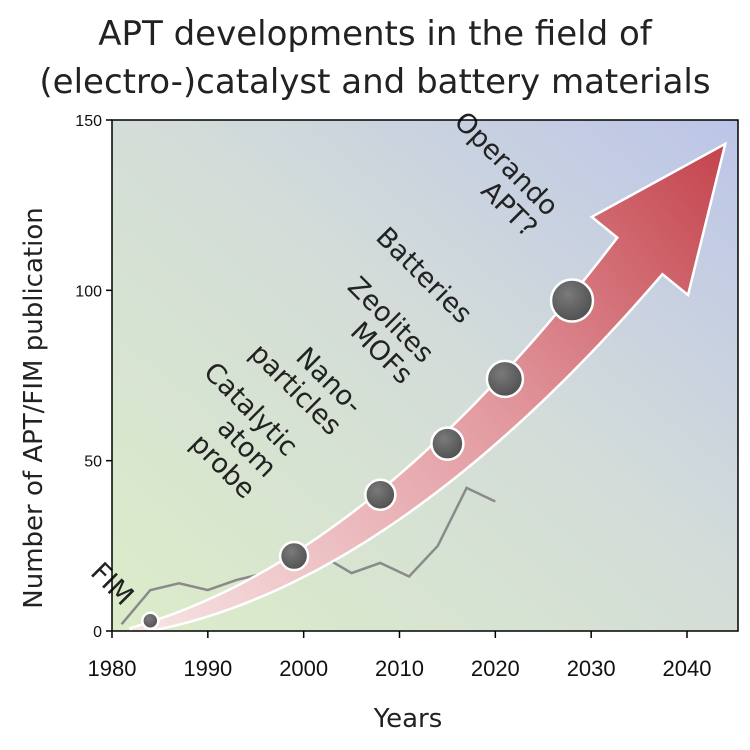 The width and height of the screenshot is (750, 750). Describe the element at coordinates (495, 668) in the screenshot. I see `x-tick-label: 2020` at that location.